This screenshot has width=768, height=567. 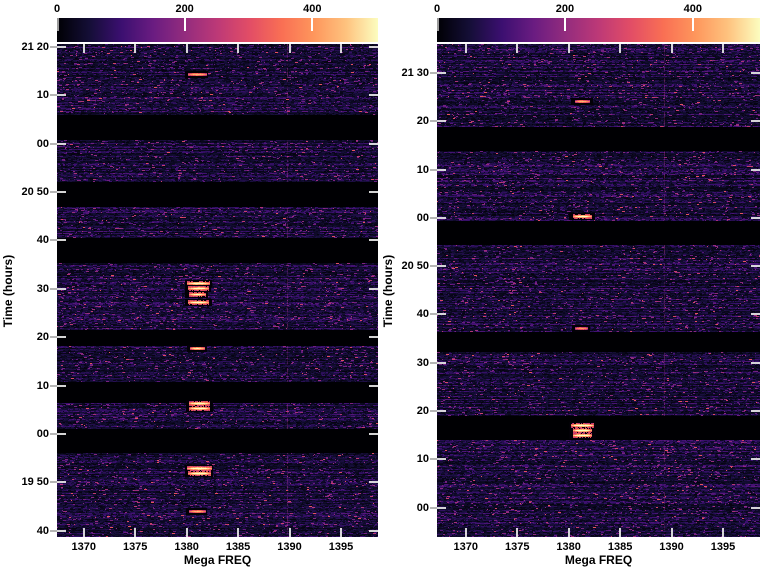 I want to click on colorbar-left, so click(x=217, y=30).